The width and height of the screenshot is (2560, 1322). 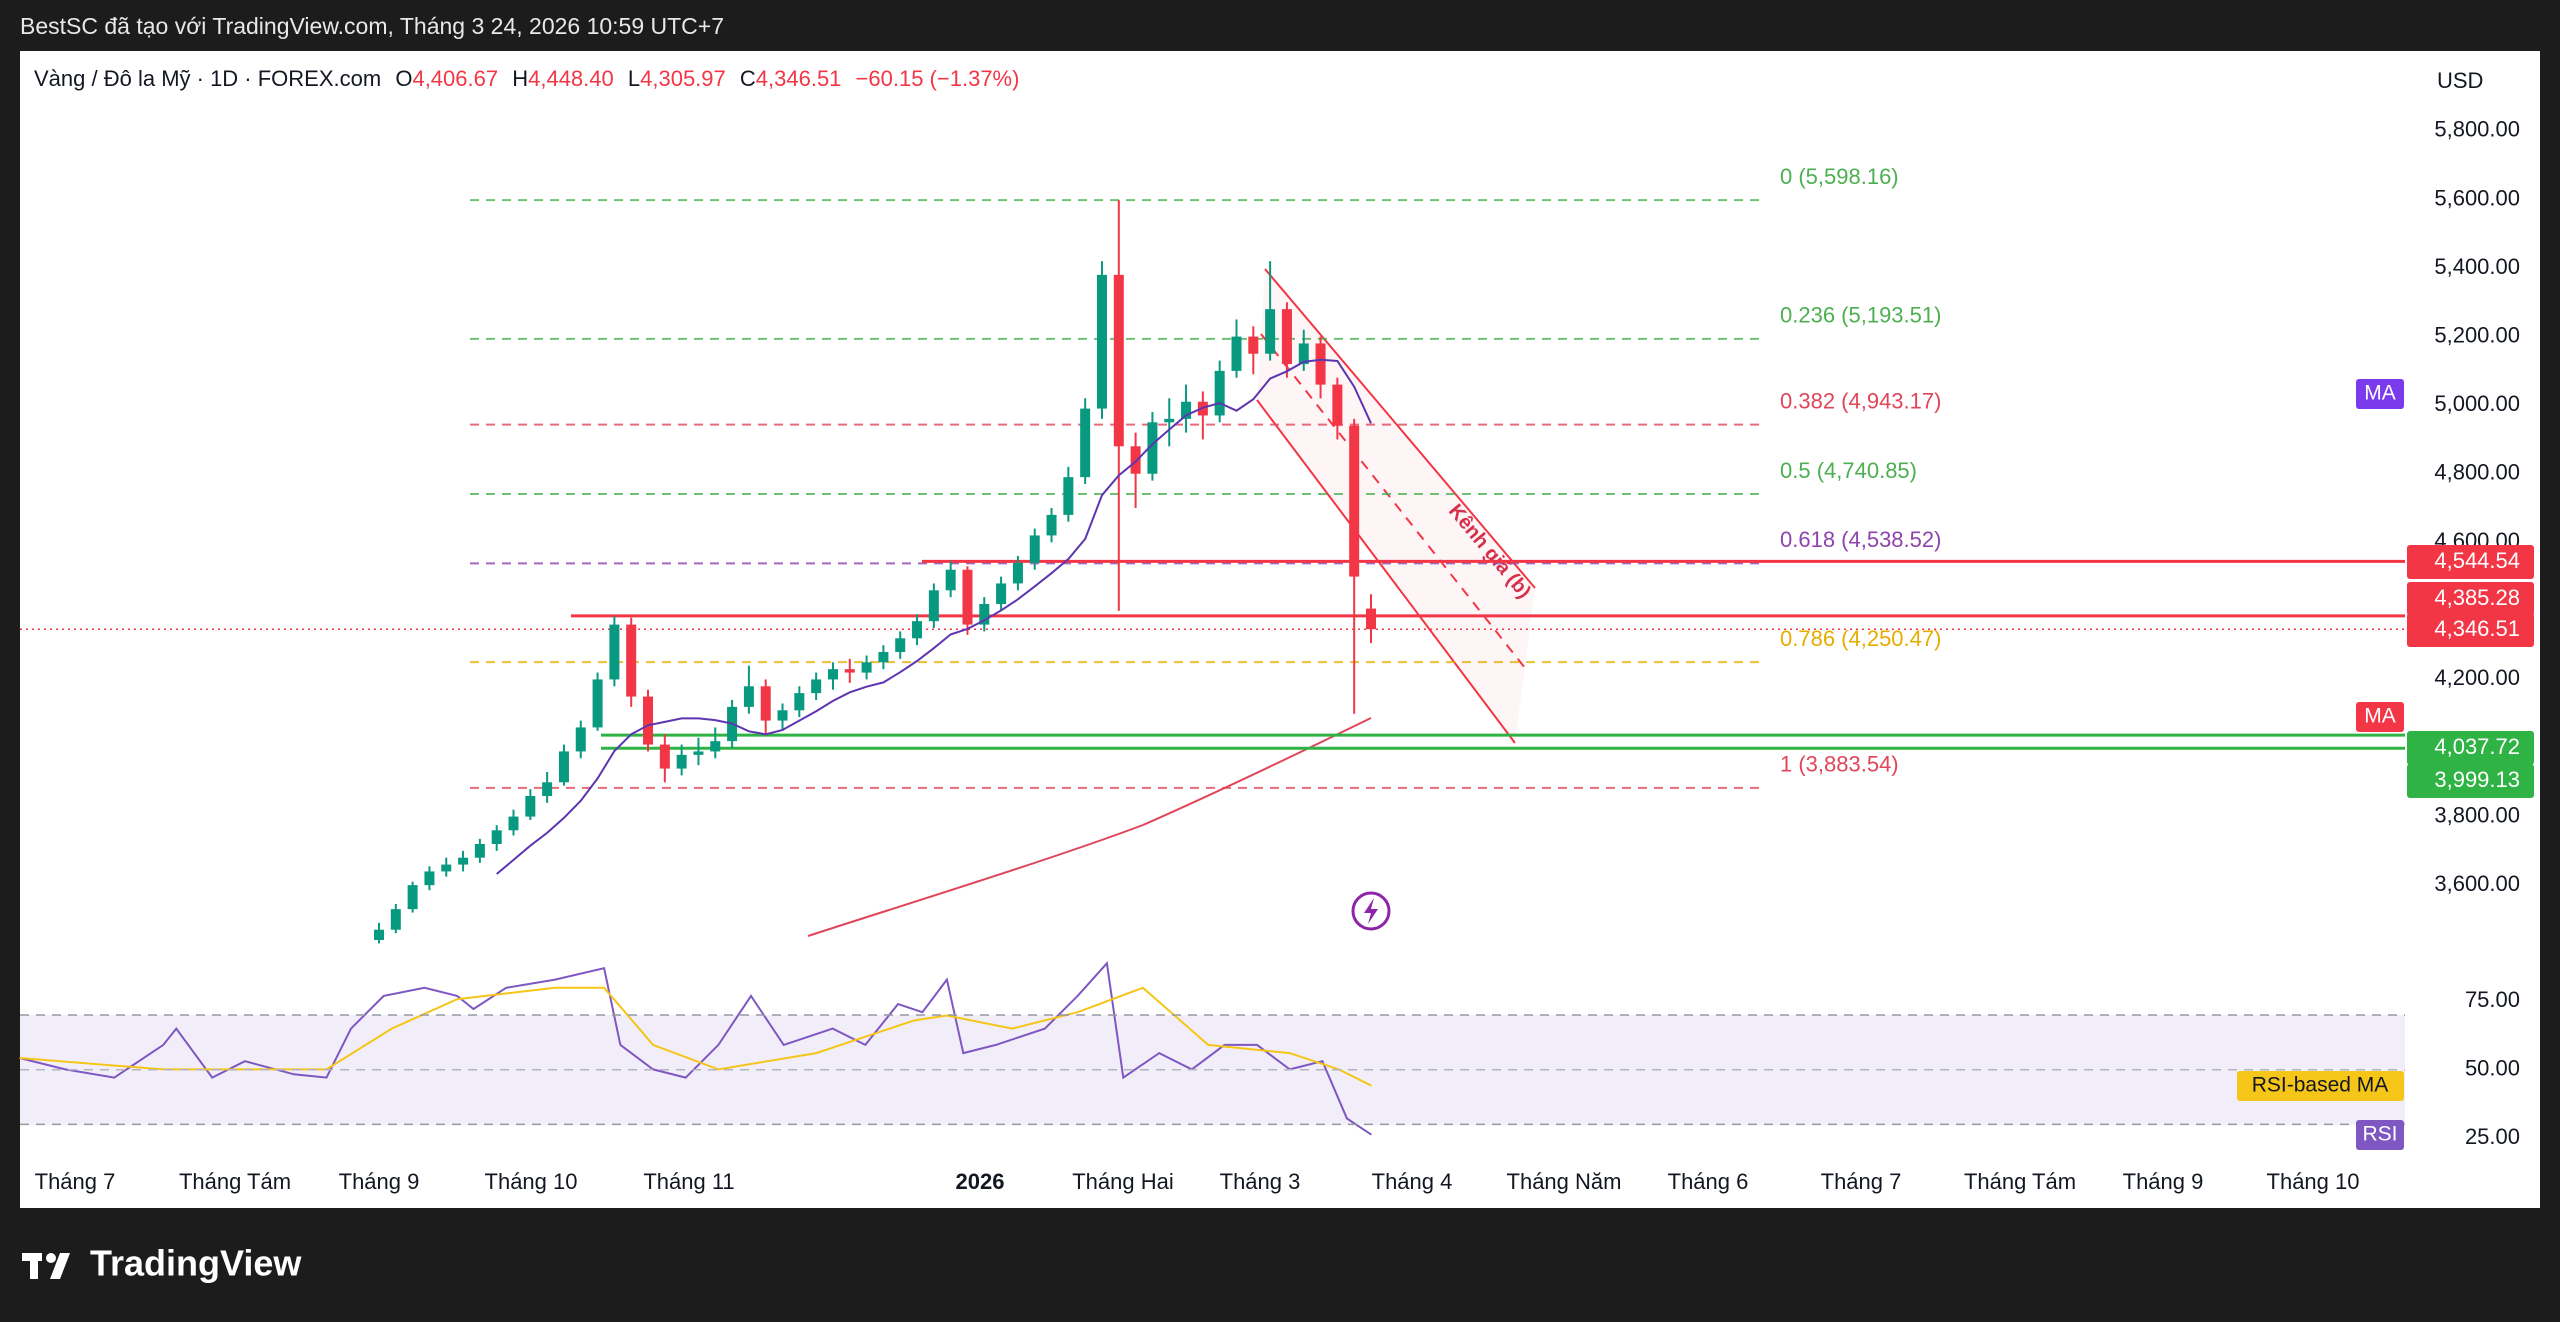 I want to click on price-badge-label: 3,999.13, so click(x=2477, y=779).